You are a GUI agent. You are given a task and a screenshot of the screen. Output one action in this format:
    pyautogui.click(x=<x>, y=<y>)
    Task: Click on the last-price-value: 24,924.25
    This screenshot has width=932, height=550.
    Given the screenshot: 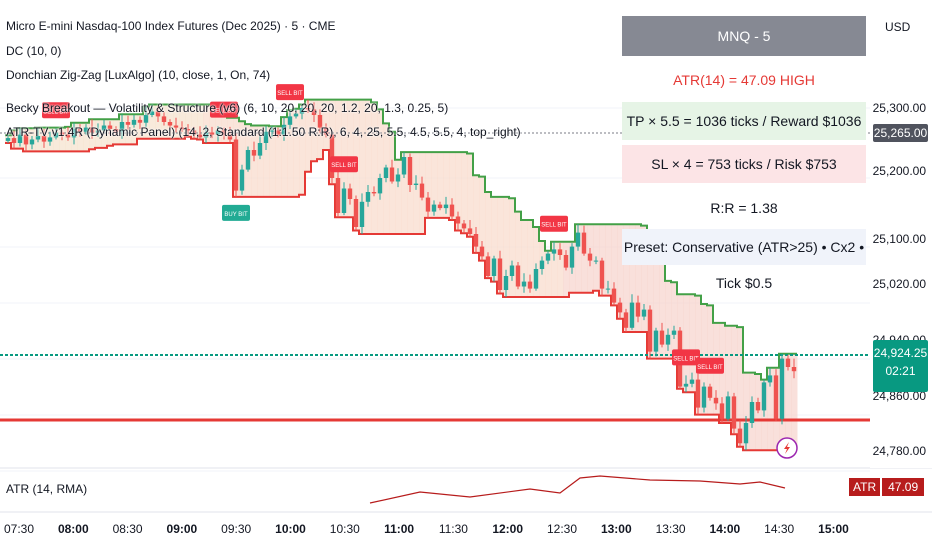 What is the action you would take?
    pyautogui.click(x=900, y=353)
    